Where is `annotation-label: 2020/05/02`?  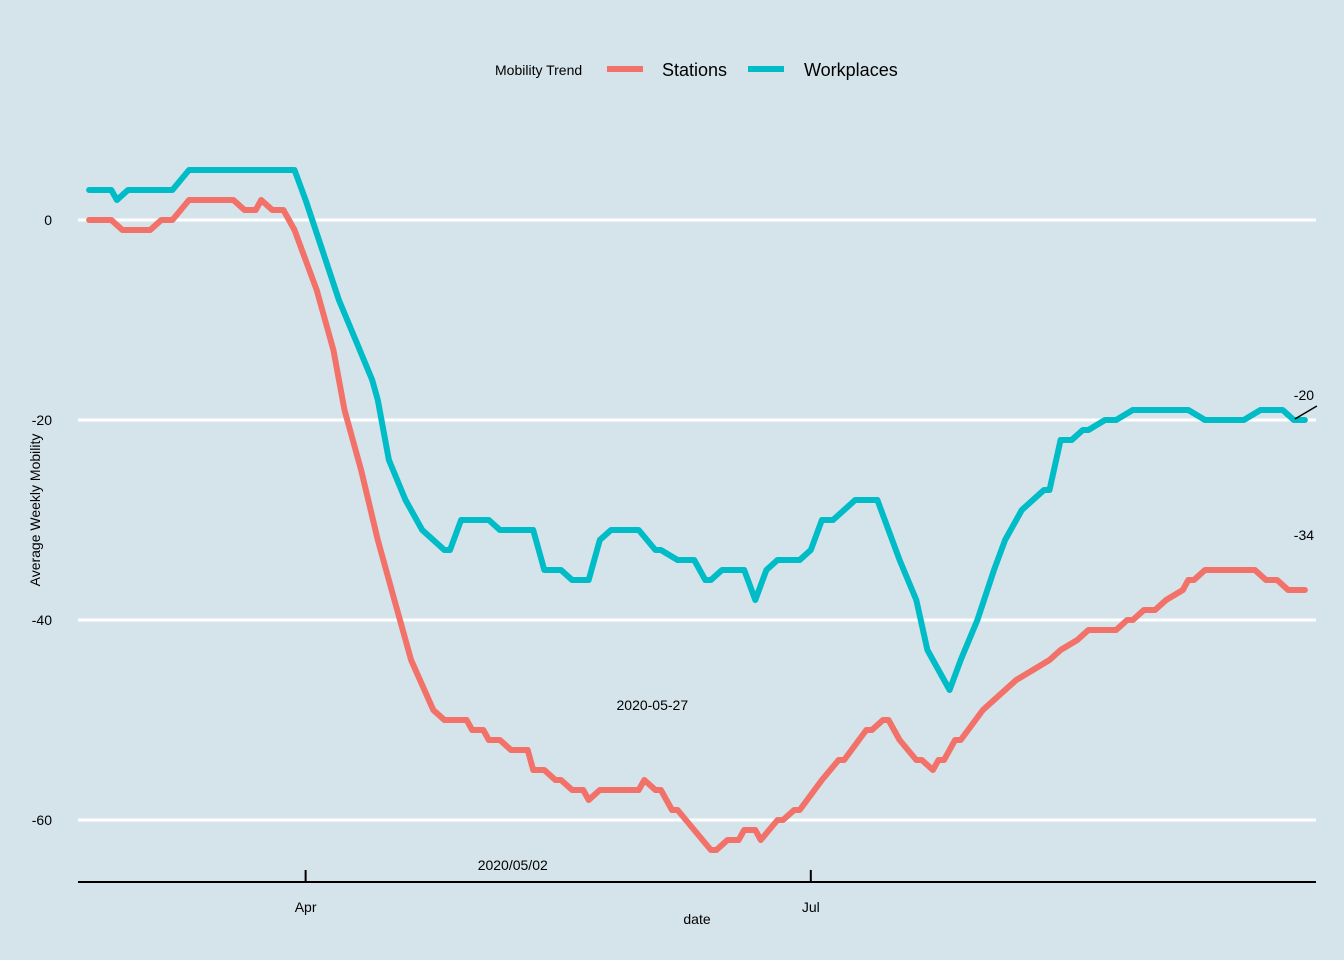
annotation-label: 2020/05/02 is located at coordinates (513, 865).